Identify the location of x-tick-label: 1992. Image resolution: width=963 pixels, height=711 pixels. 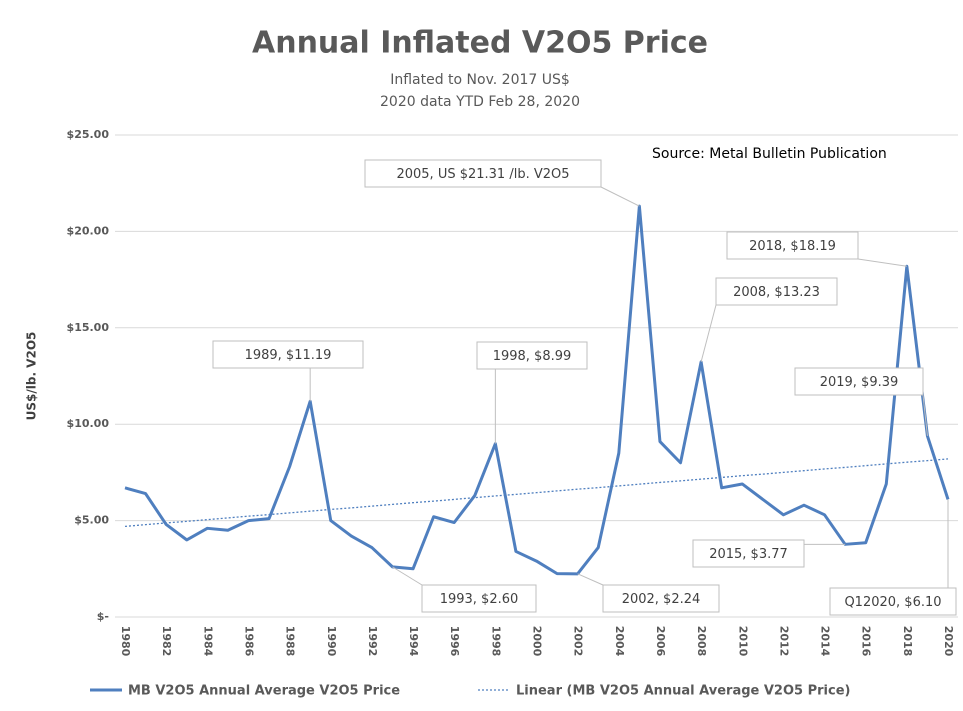
(372, 641).